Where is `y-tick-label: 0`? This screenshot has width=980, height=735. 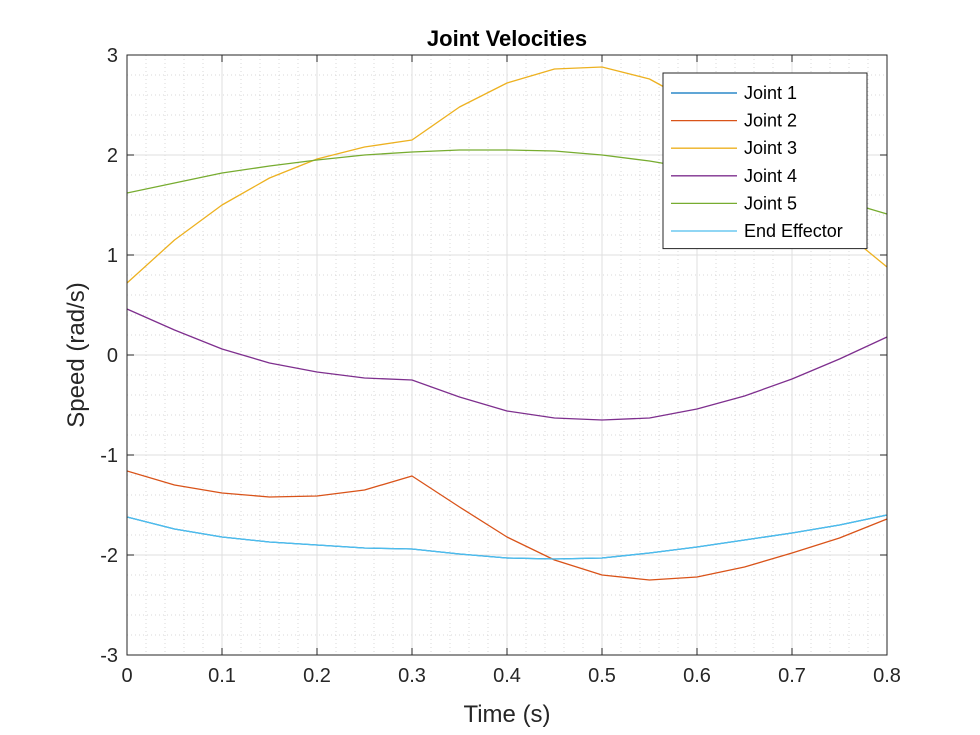
y-tick-label: 0 is located at coordinates (112, 356).